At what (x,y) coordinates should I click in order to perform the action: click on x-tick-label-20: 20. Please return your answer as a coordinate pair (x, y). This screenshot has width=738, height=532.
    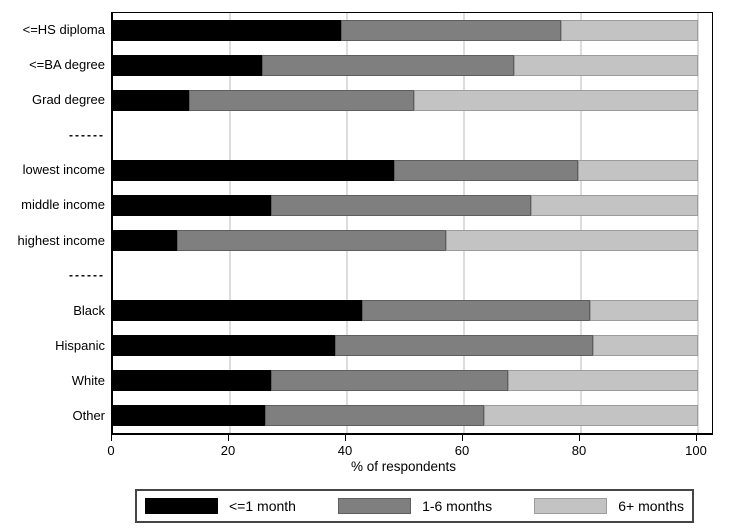
    Looking at the image, I should click on (228, 450).